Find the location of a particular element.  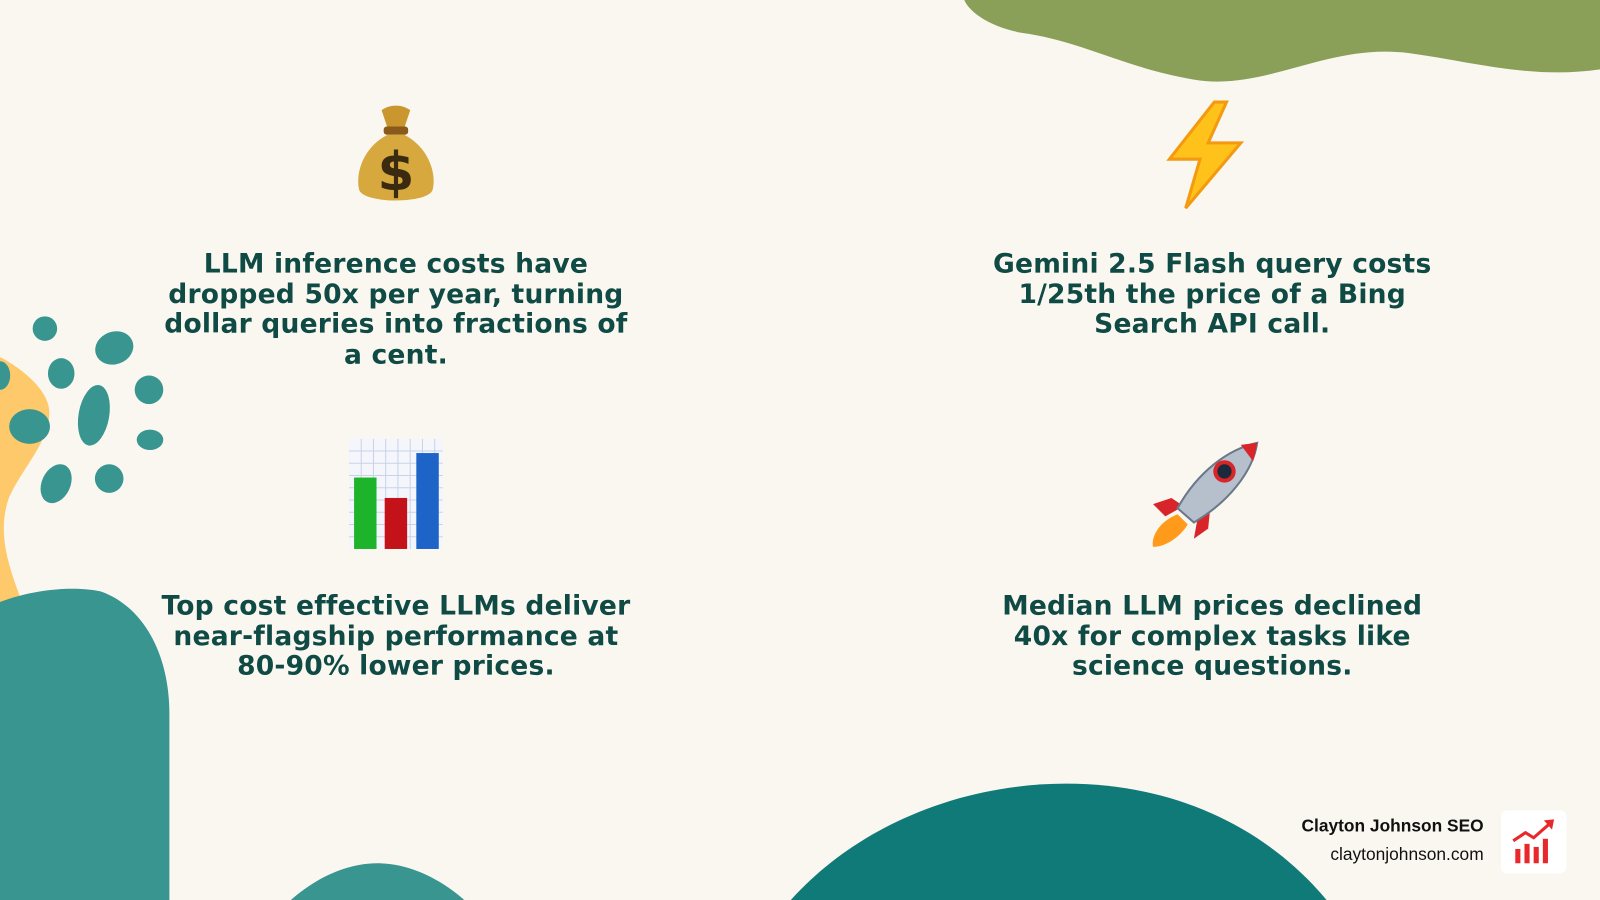

bar-chart-icon is located at coordinates (395, 493).